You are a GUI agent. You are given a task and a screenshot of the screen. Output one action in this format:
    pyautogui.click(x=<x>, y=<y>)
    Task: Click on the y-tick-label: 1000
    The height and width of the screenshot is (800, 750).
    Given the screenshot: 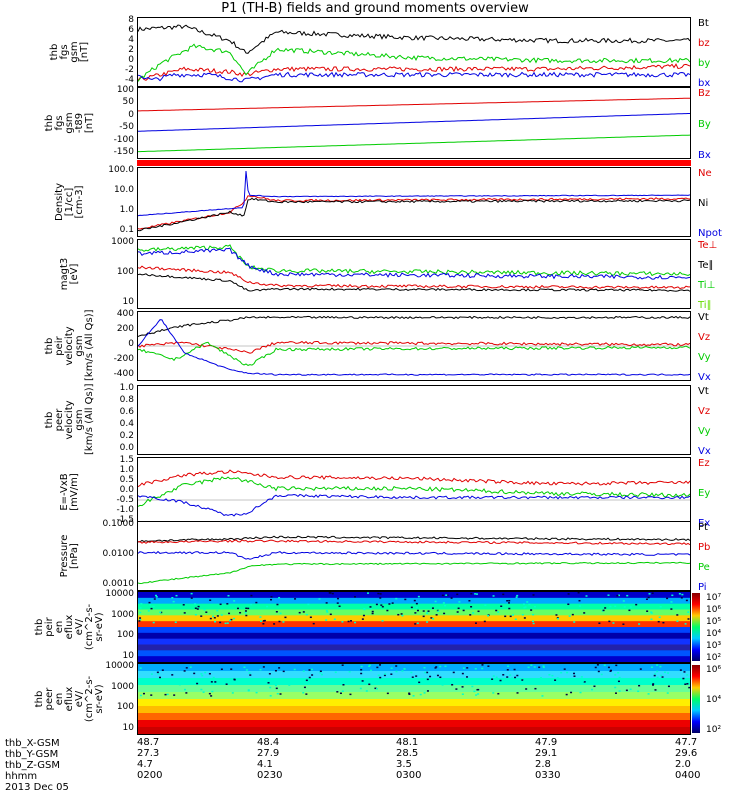 What is the action you would take?
    pyautogui.click(x=122, y=686)
    